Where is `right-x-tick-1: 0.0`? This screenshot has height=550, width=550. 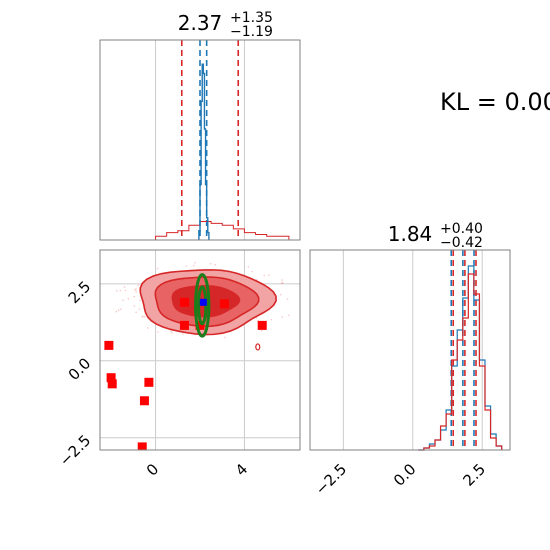 right-x-tick-1: 0.0 is located at coordinates (405, 475).